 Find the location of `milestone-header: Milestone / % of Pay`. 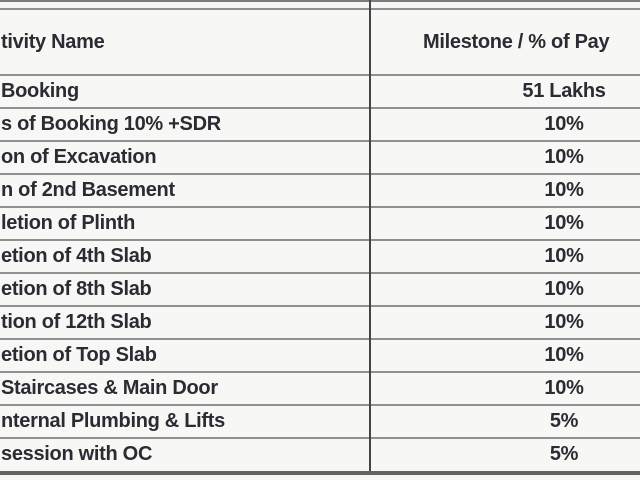

milestone-header: Milestone / % of Pay is located at coordinates (516, 42).